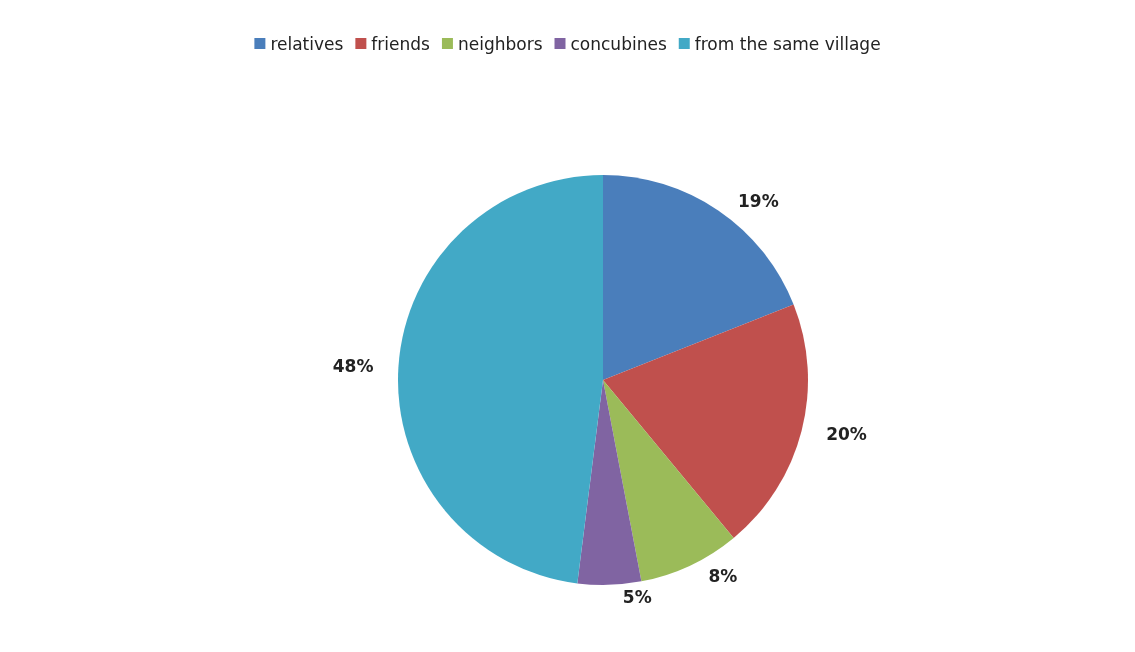 Image resolution: width=1135 pixels, height=652 pixels. Describe the element at coordinates (787, 43) in the screenshot. I see `legend-label: from the same village` at that location.